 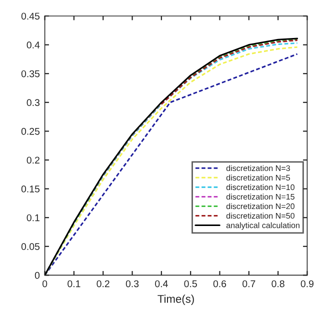 I want to click on y-tick-label: 0.4, so click(x=33, y=45).